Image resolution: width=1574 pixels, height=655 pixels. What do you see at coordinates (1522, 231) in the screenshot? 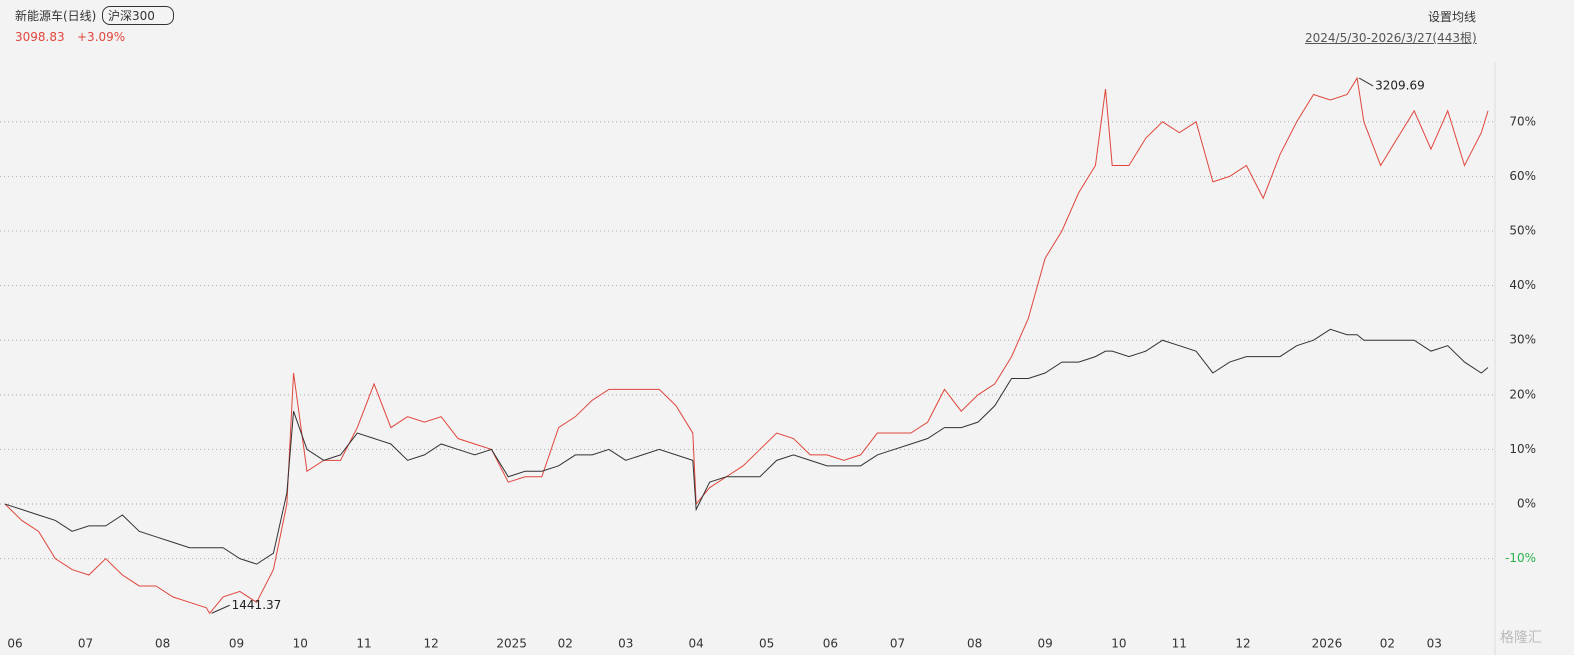
I see `y-tick-label: 50%` at bounding box center [1522, 231].